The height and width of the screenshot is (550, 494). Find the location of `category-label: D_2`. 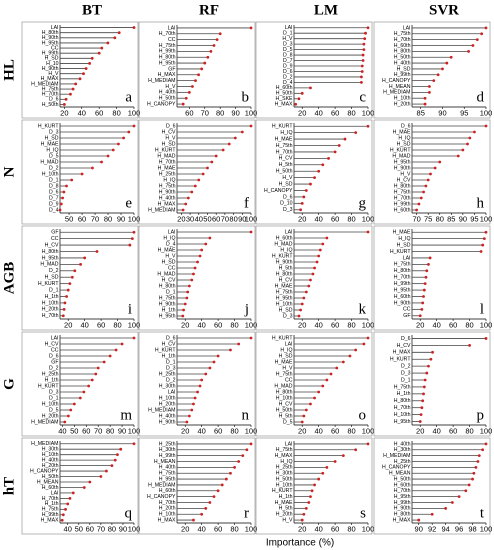

category-label: D_2 is located at coordinates (54, 368).